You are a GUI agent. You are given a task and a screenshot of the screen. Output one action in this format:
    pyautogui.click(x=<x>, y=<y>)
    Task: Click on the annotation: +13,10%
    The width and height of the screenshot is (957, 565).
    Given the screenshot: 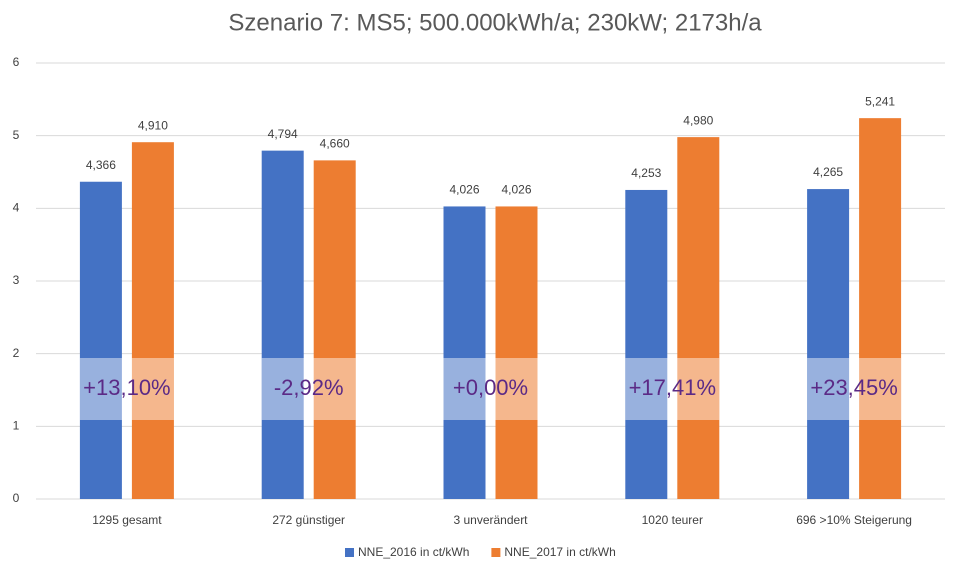 What is the action you would take?
    pyautogui.click(x=126, y=387)
    